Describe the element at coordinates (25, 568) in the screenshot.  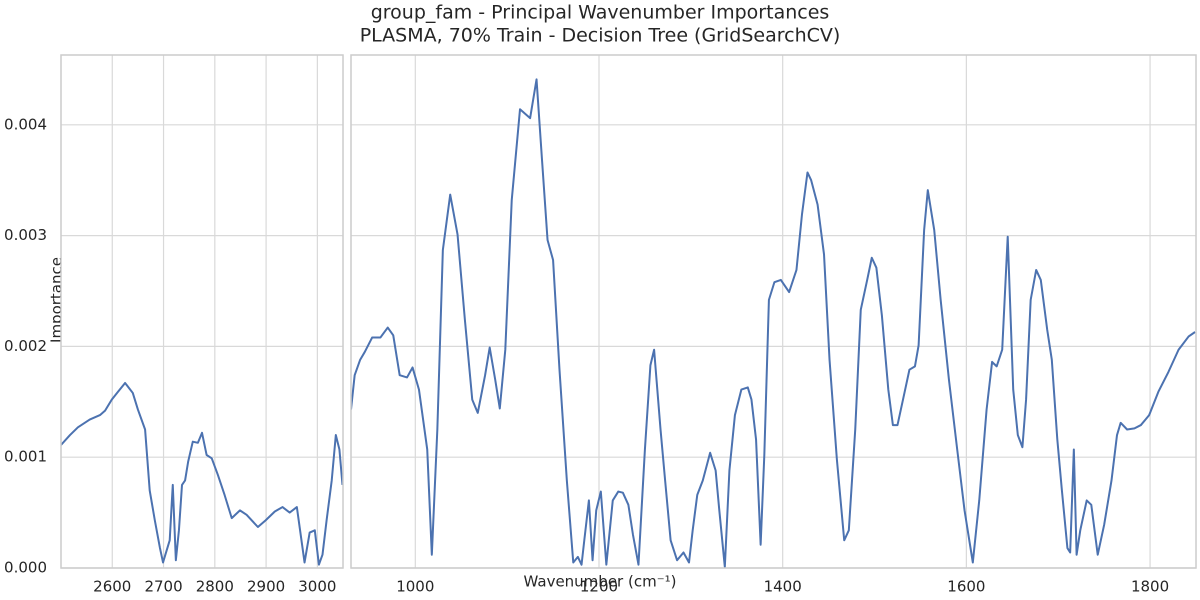
I see `y-tick-label: 0.000` at that location.